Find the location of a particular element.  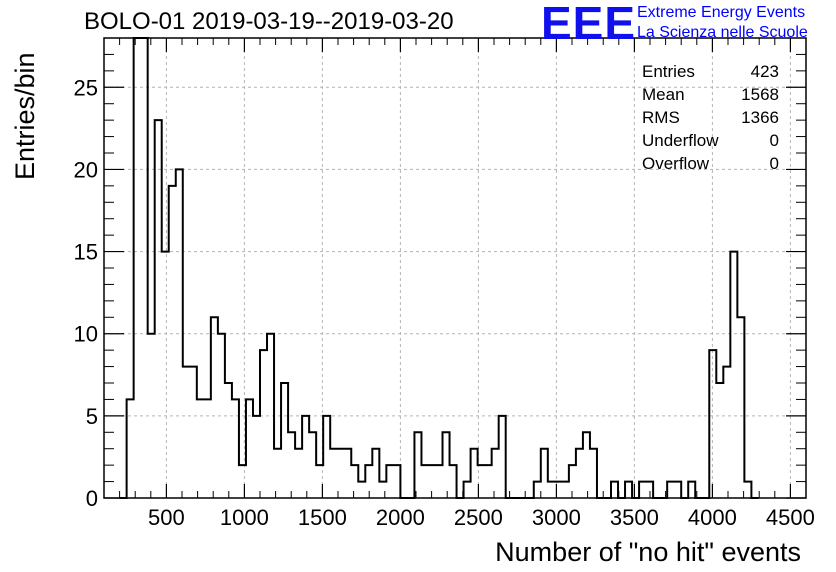

eee-logo: EEE is located at coordinates (589, 24).